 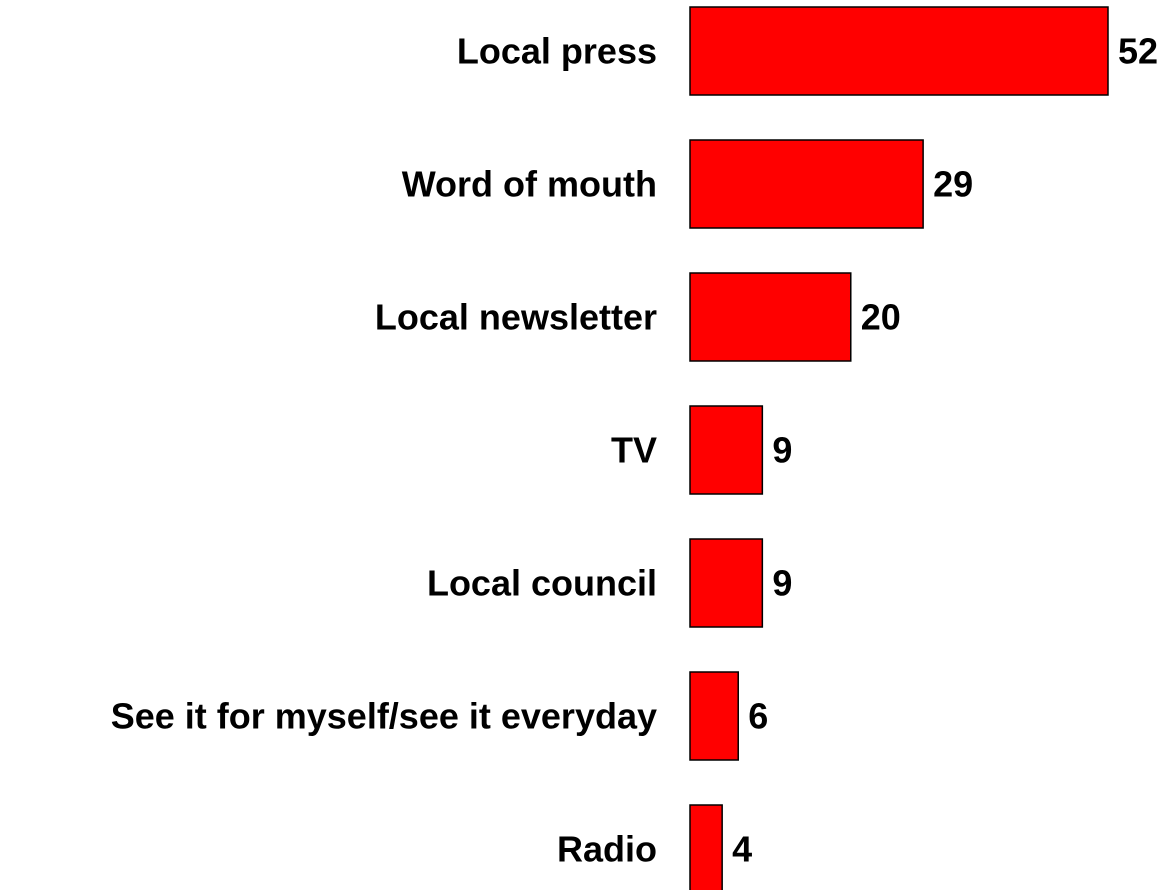 I want to click on value-label: 4, so click(x=742, y=849).